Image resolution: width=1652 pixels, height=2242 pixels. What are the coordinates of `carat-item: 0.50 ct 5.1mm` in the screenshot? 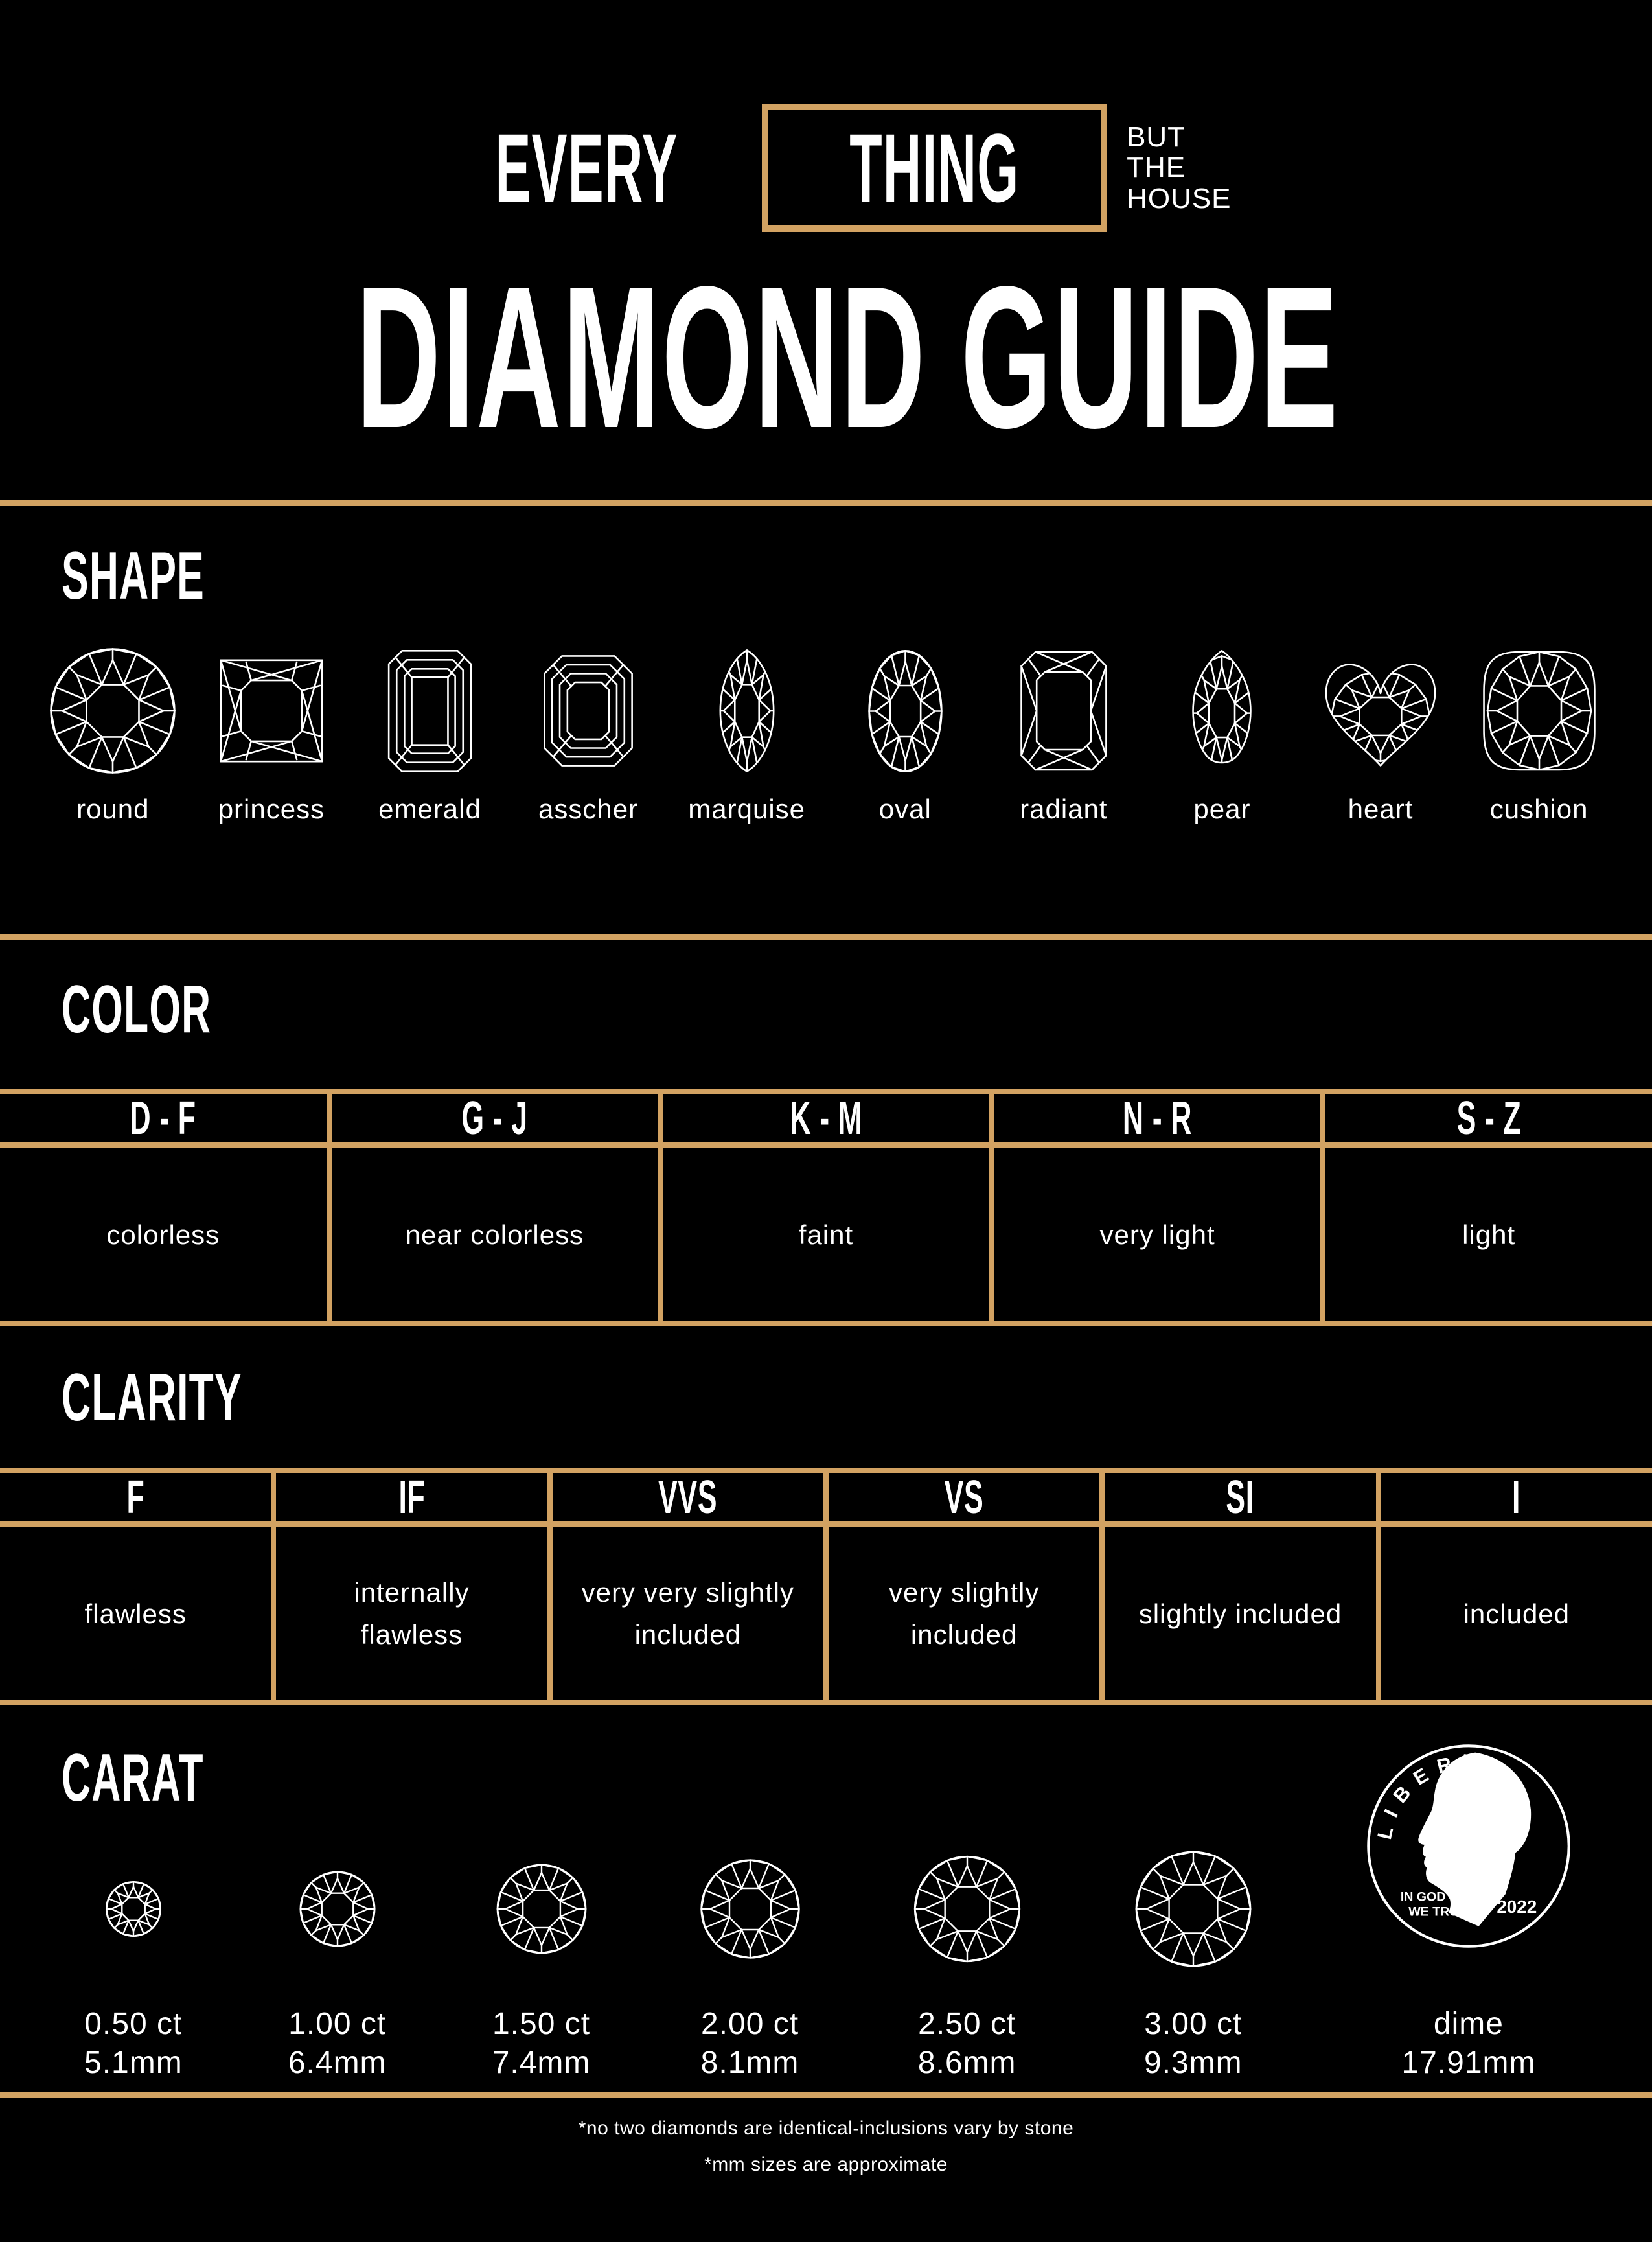 It's located at (133, 1951).